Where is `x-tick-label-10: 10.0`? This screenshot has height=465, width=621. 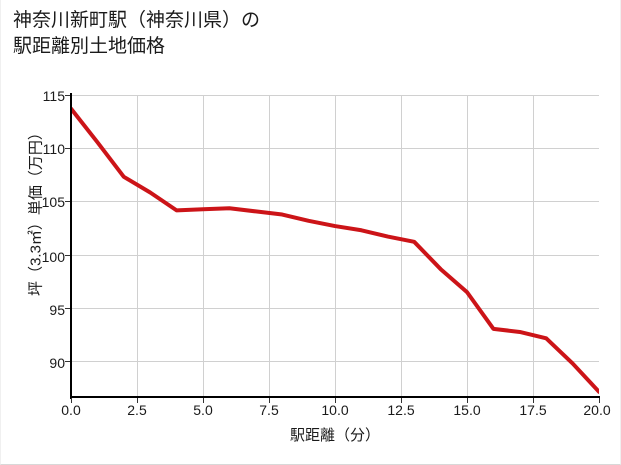
x-tick-label-10: 10.0 is located at coordinates (335, 410).